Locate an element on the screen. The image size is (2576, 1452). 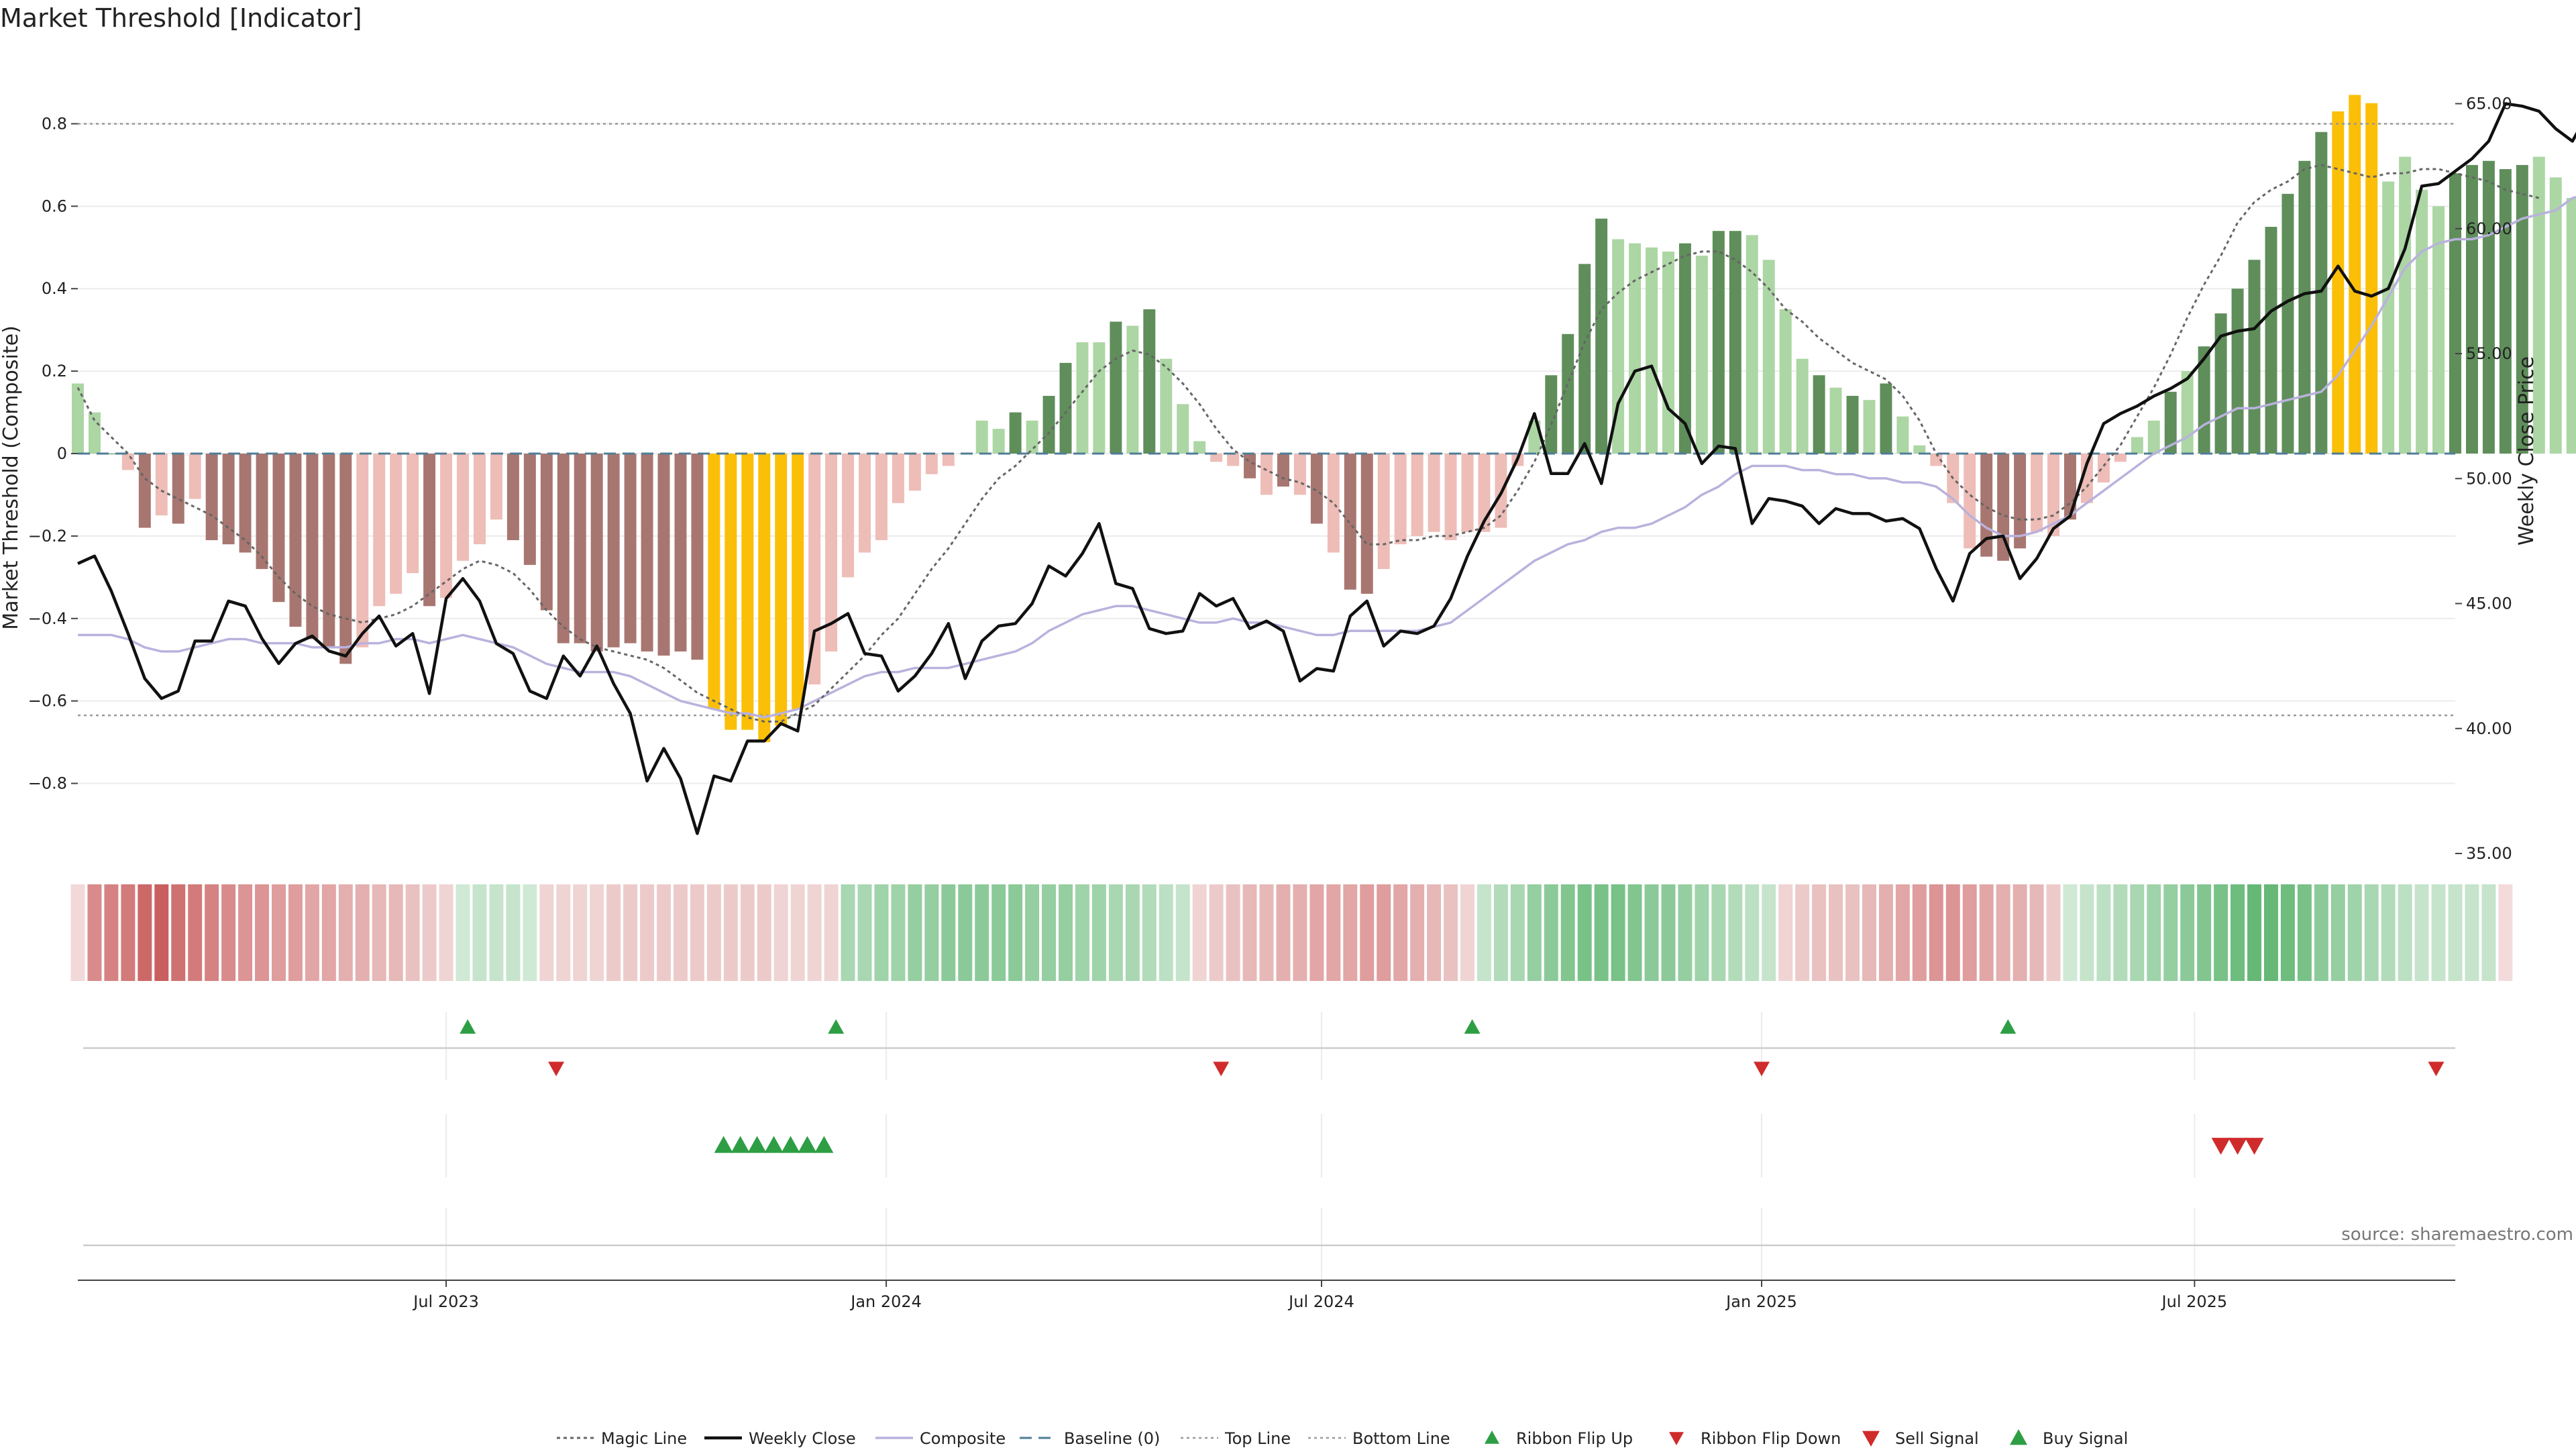
y-right-tick-label: 50.00 is located at coordinates (2489, 479).